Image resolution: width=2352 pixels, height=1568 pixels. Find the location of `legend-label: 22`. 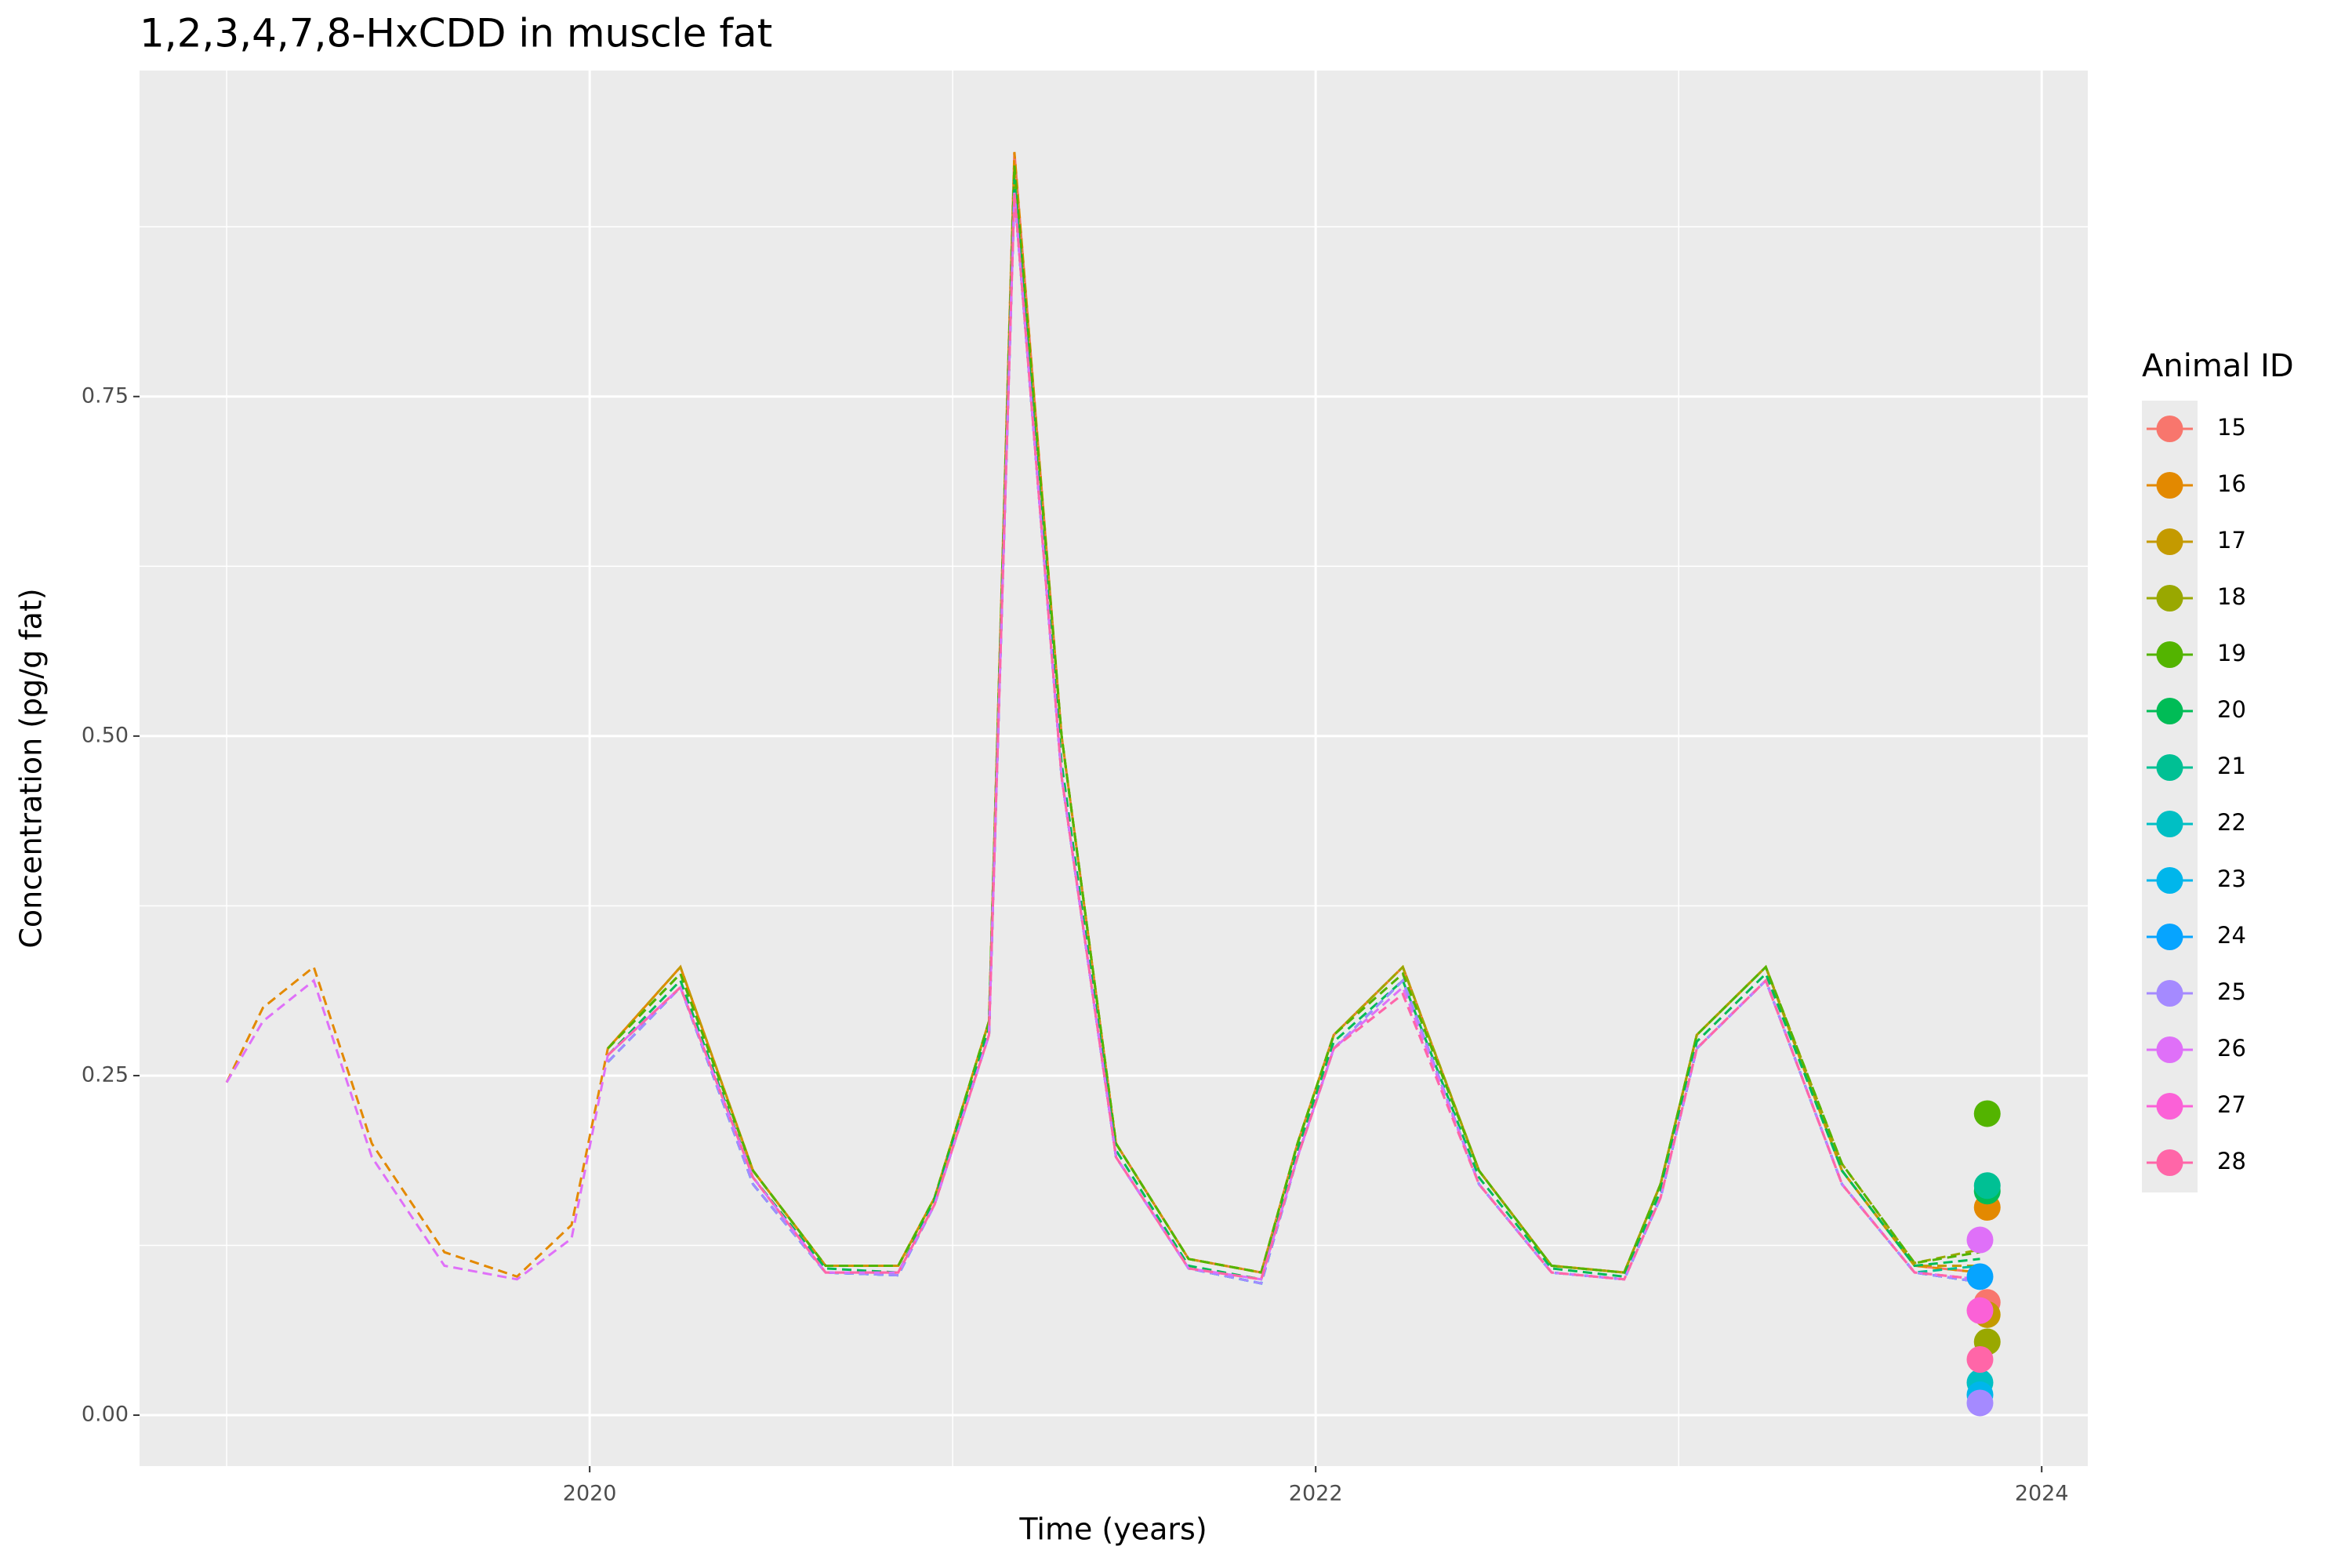

legend-label: 22 is located at coordinates (2231, 823).